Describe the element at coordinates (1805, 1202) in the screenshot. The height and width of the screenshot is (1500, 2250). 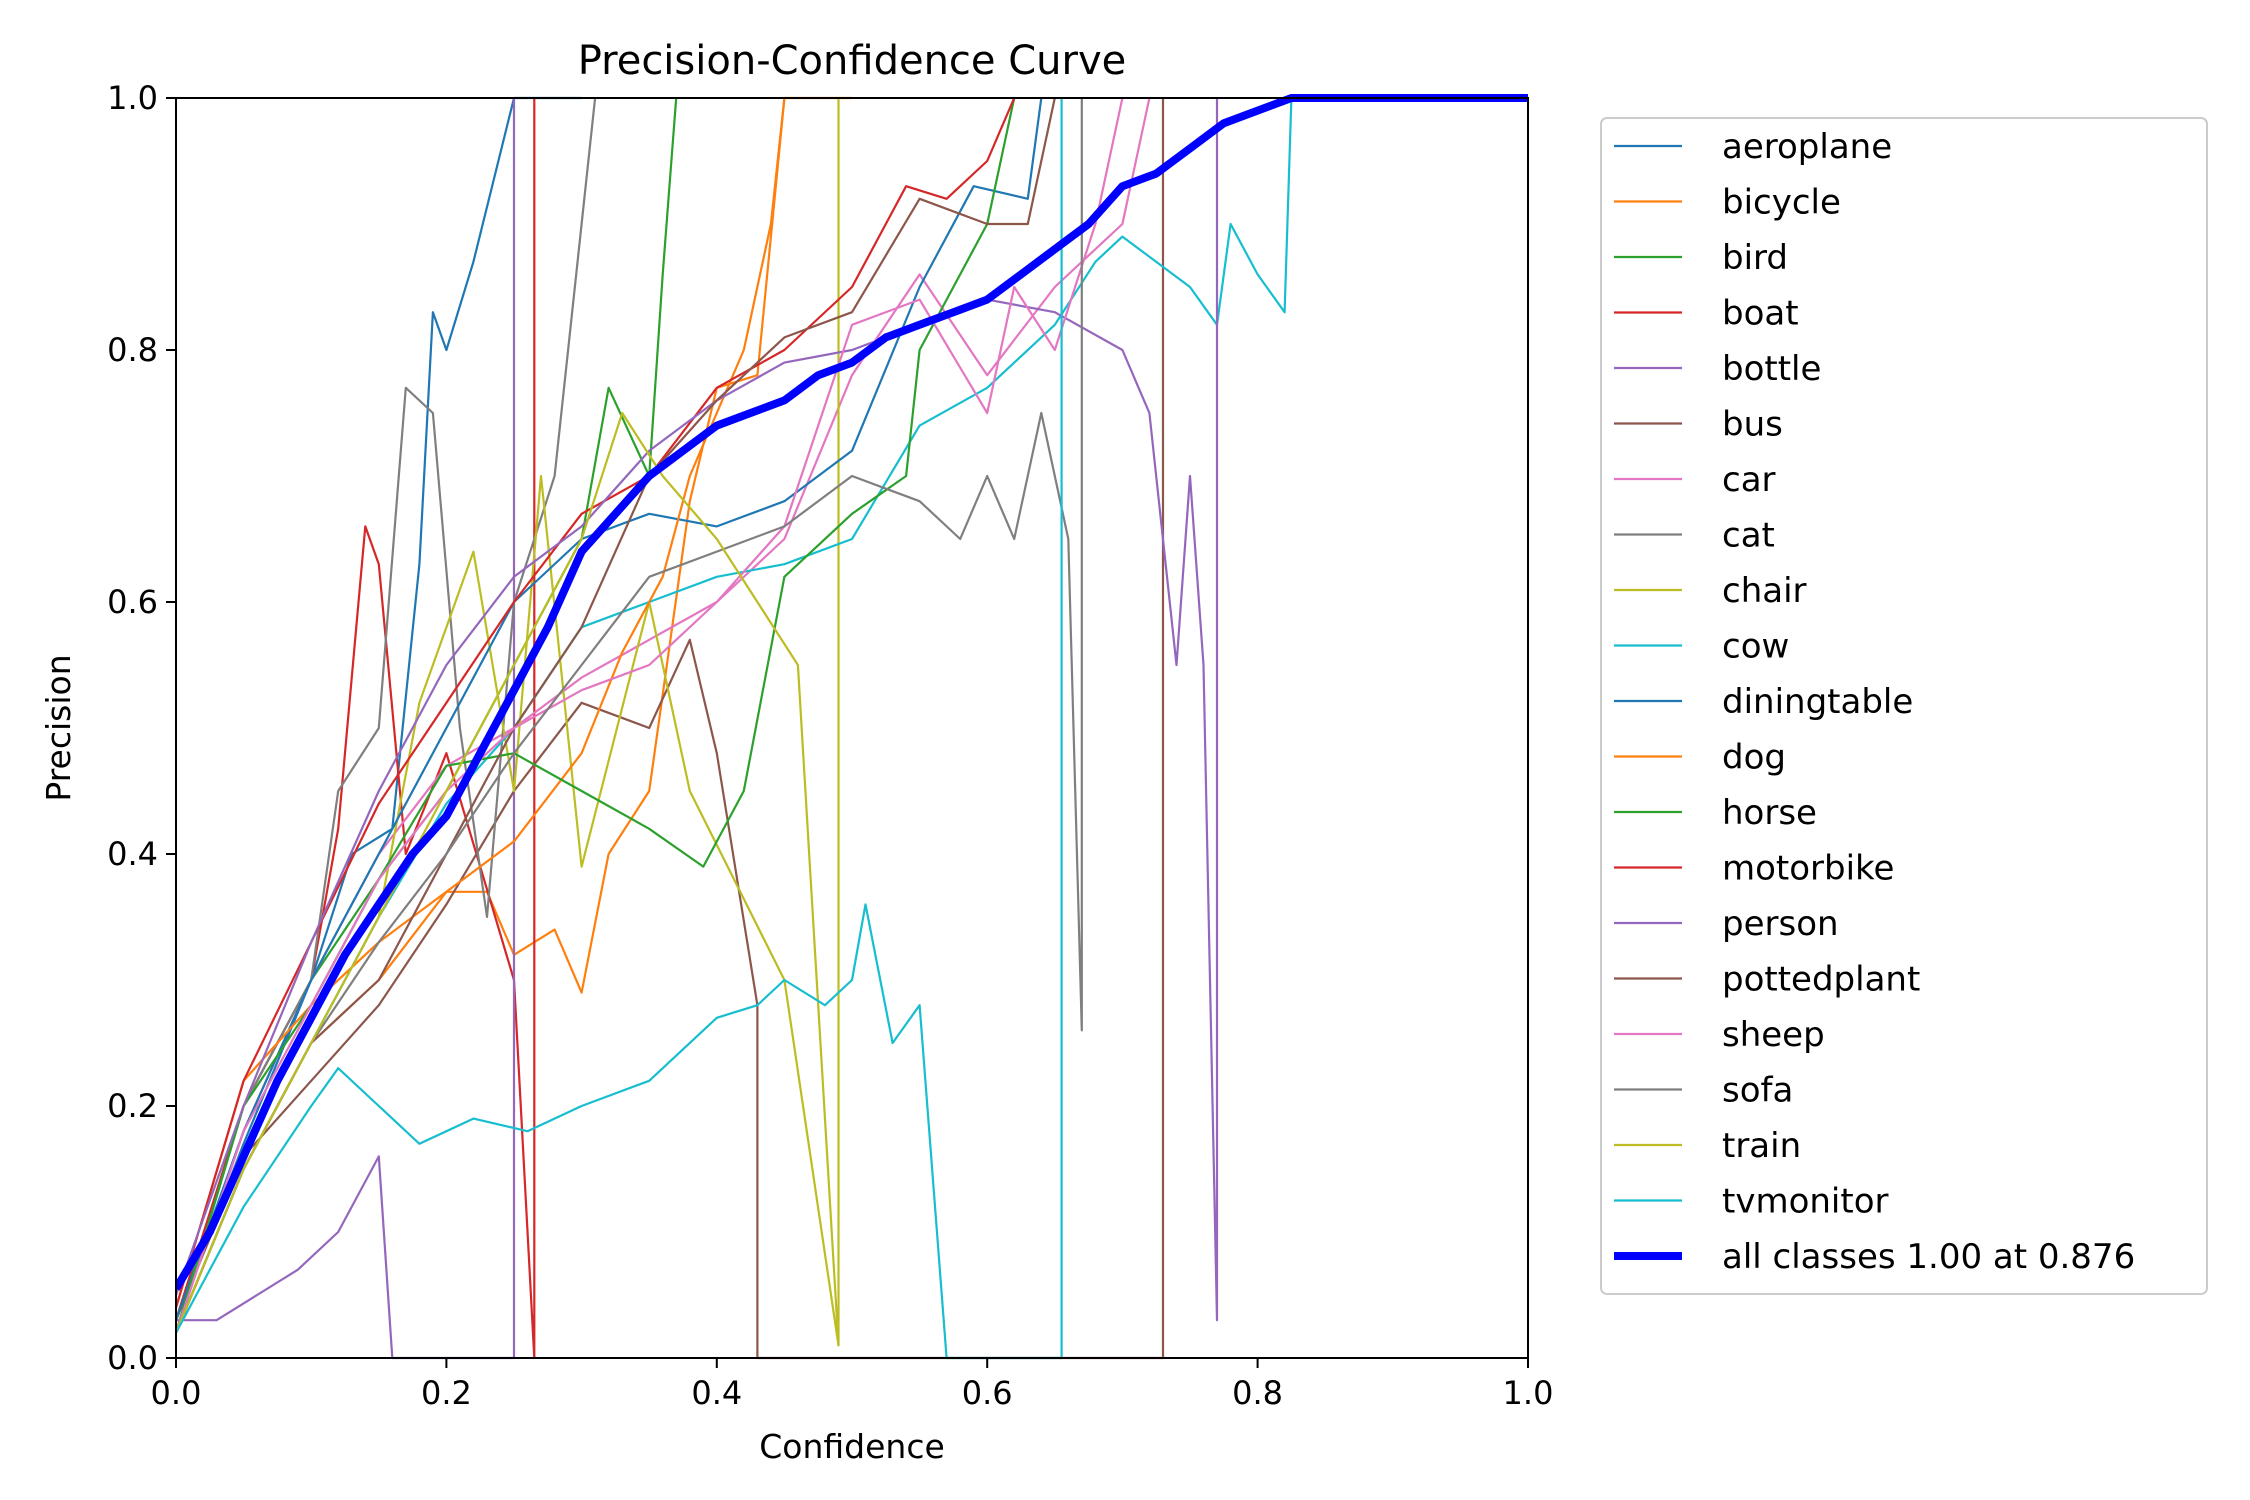
I see `legend-label: tvmonitor` at that location.